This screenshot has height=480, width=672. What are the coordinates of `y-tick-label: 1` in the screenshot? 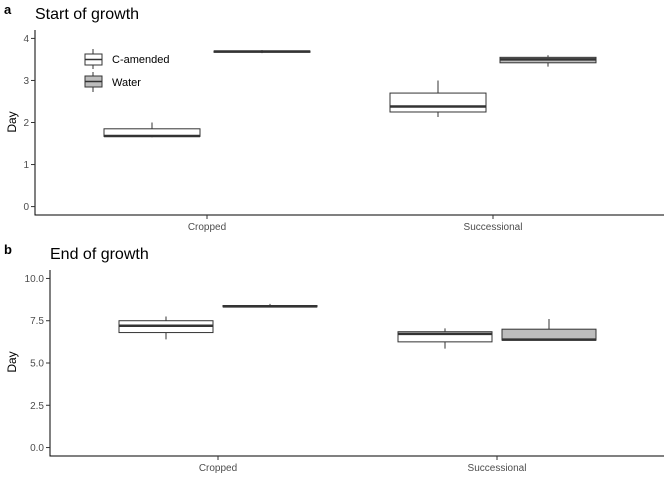 It's located at (26, 165).